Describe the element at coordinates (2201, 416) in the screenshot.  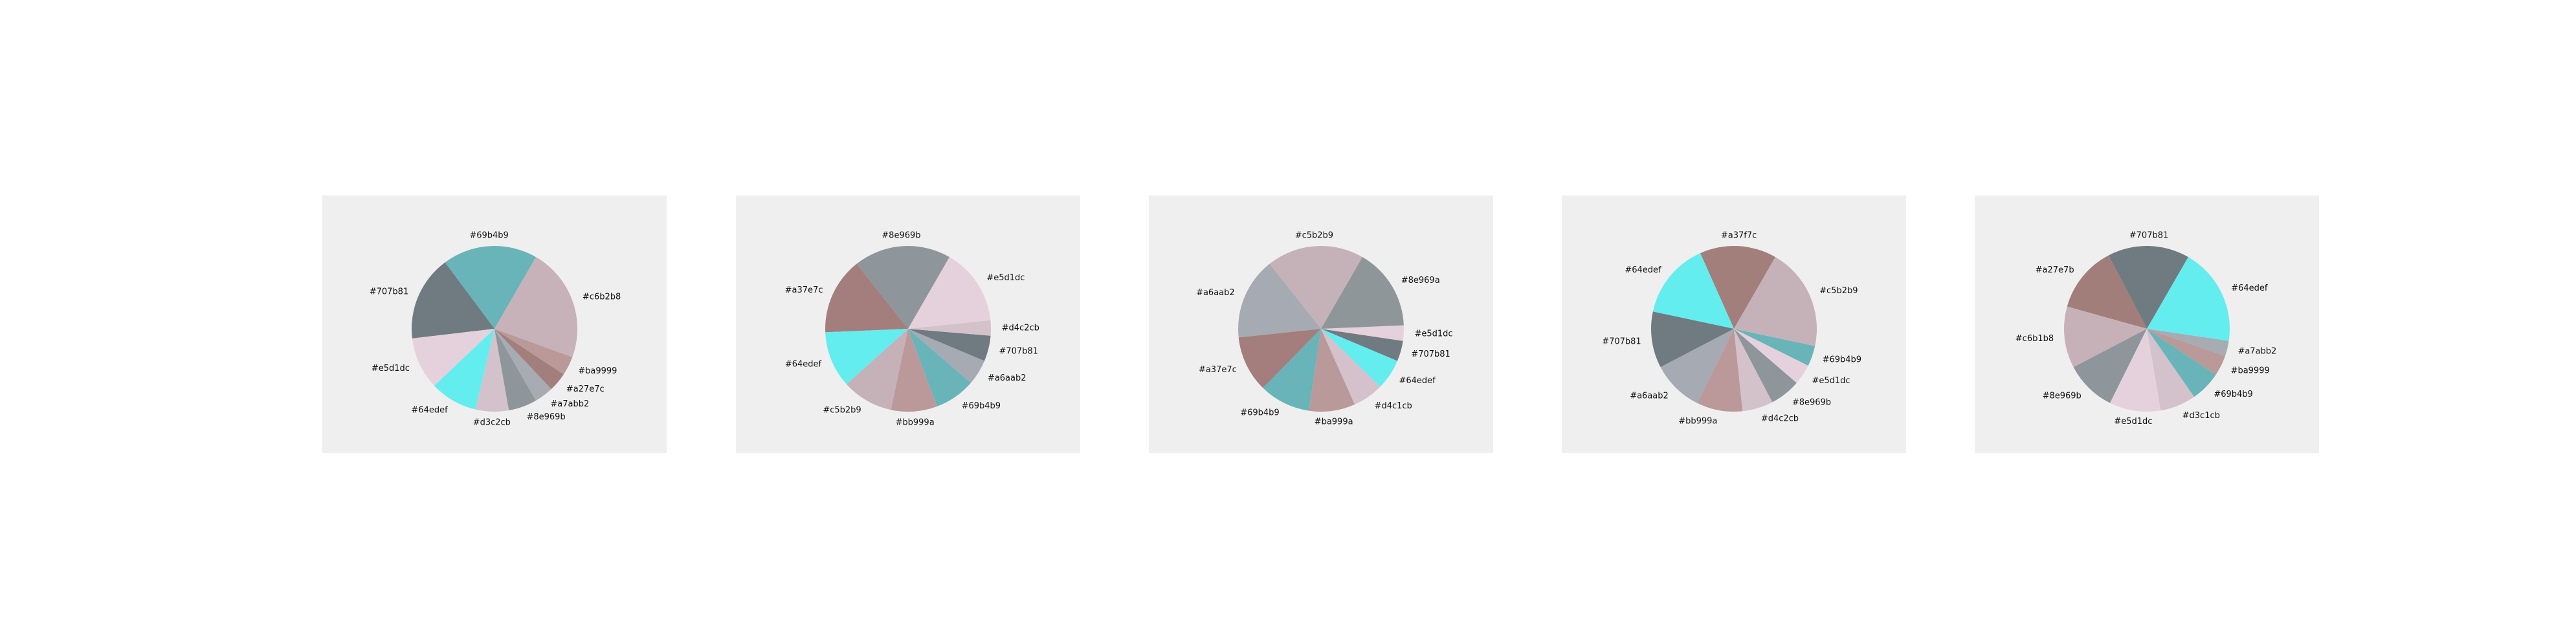
I see `slice-label: #d3c1cb` at that location.